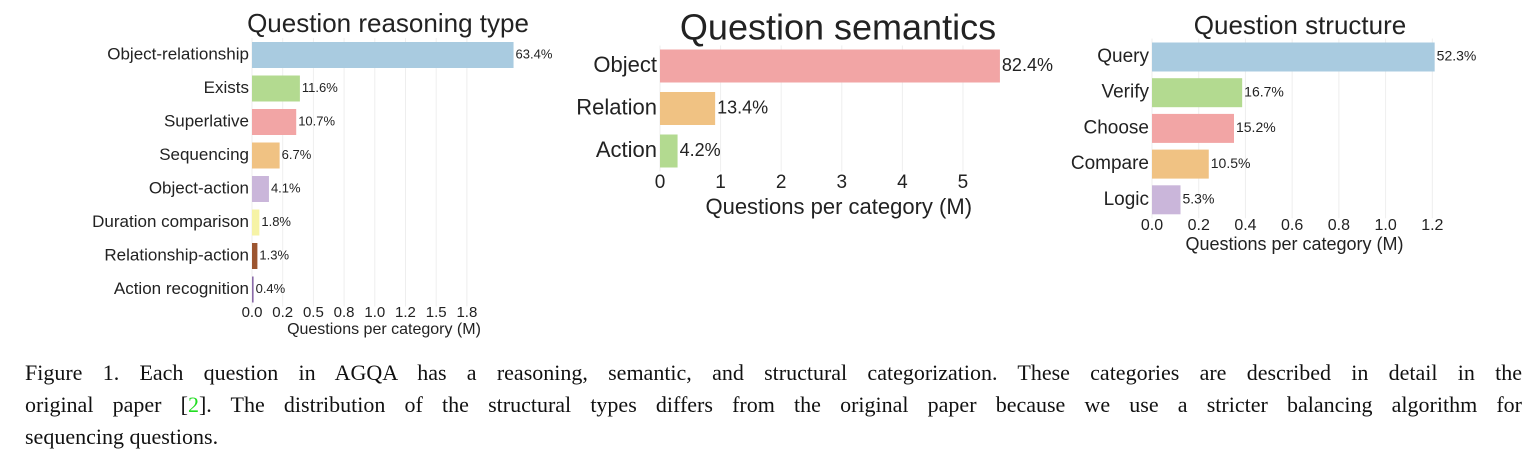 The image size is (1534, 462). I want to click on y-tick-label: Action, so click(626, 149).